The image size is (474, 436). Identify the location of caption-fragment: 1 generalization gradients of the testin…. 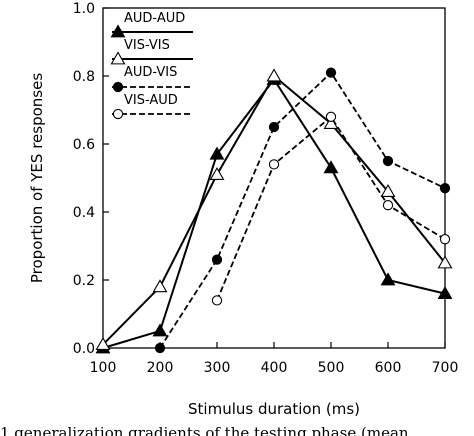
(204, 430).